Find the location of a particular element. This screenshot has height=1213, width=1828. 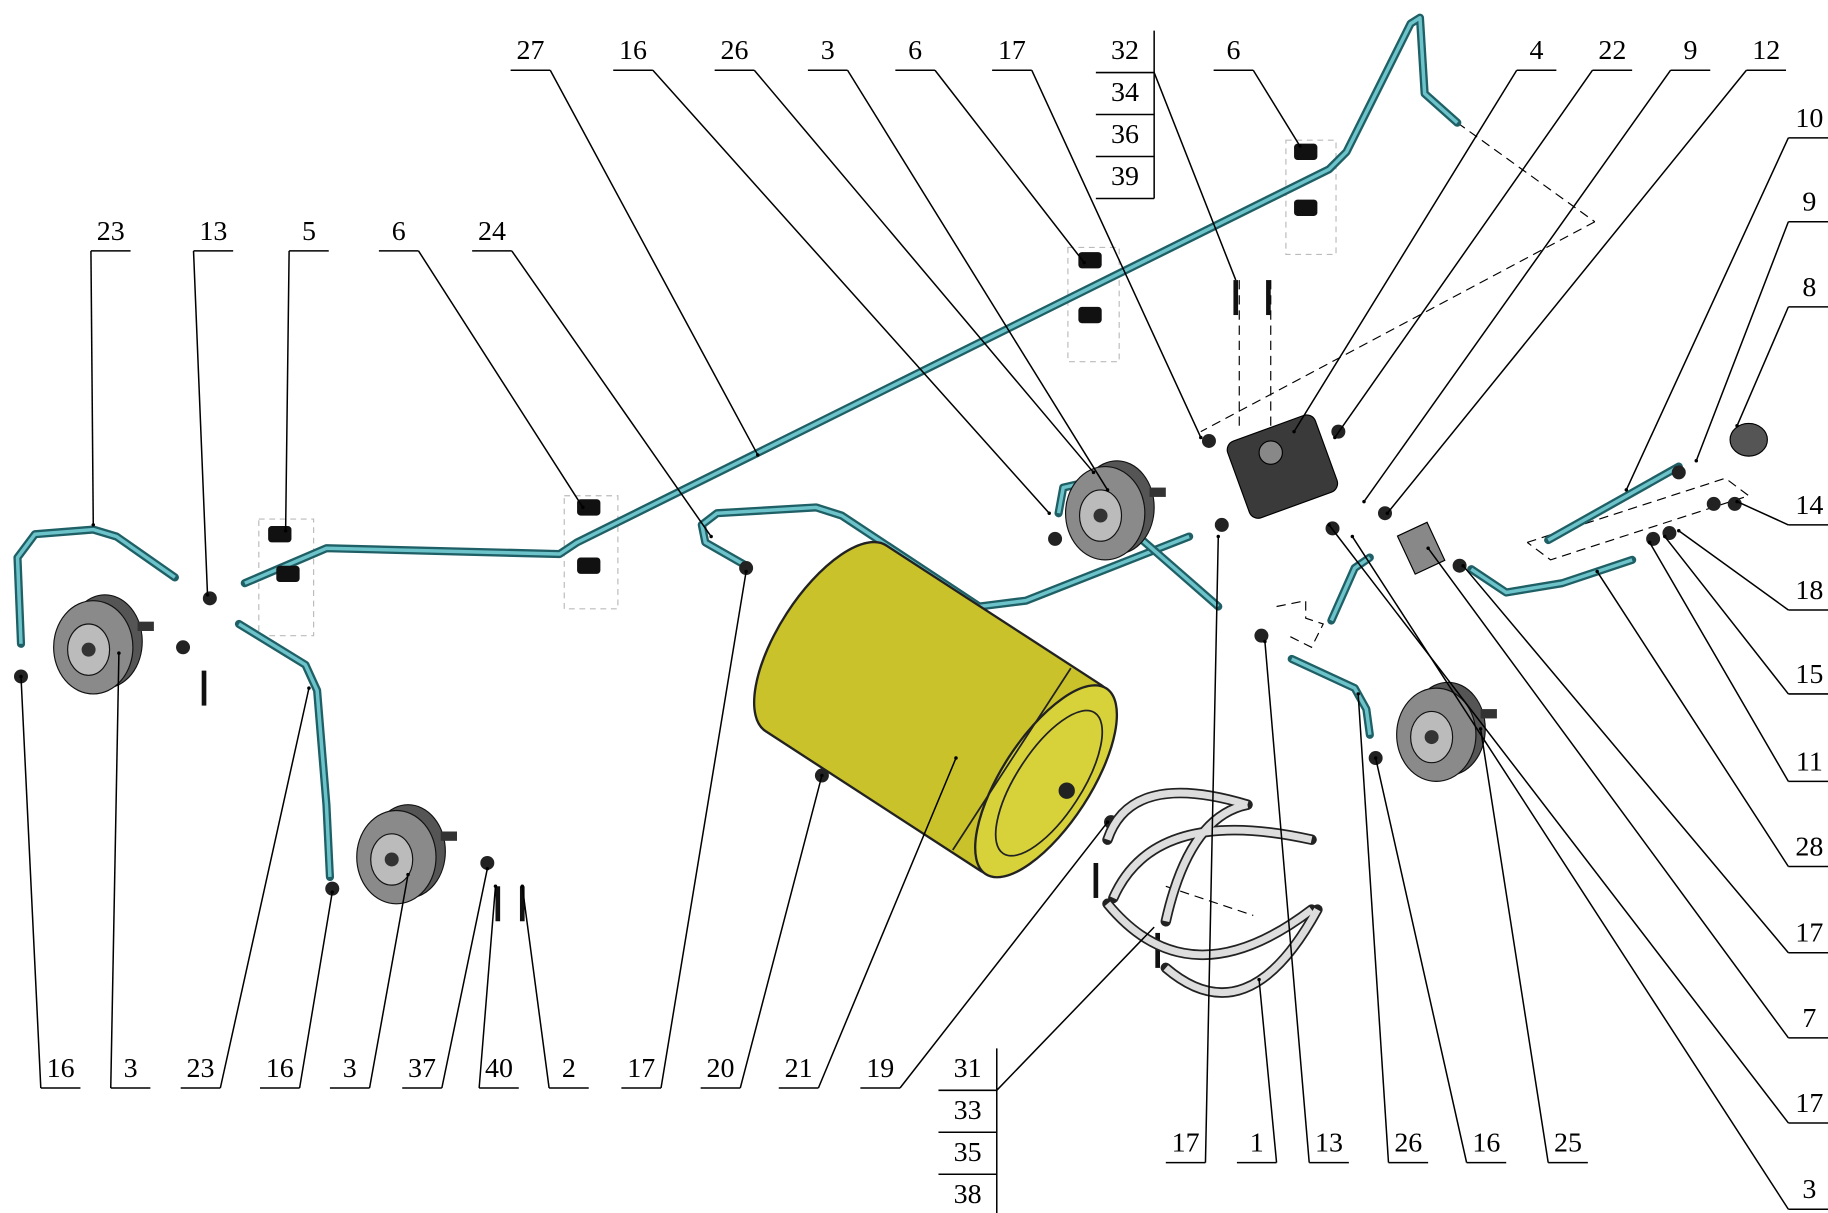

dash-line is located at coordinates (1209, 900).